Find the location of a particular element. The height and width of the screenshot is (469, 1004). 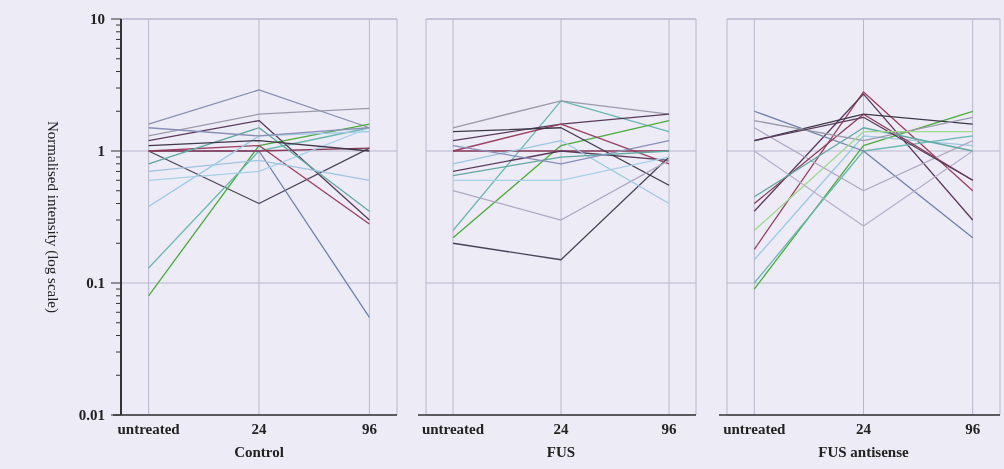

x-axis-title: FUS is located at coordinates (561, 452).